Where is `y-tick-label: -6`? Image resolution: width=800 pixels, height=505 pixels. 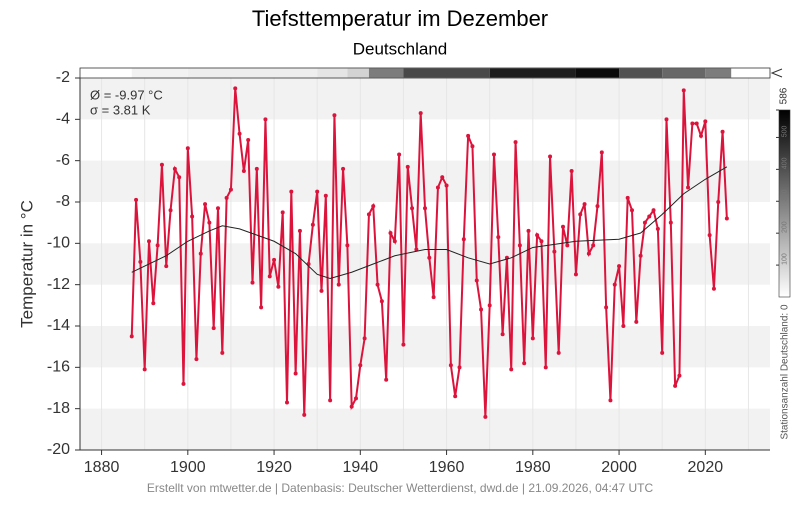
y-tick-label: -6 is located at coordinates (63, 160).